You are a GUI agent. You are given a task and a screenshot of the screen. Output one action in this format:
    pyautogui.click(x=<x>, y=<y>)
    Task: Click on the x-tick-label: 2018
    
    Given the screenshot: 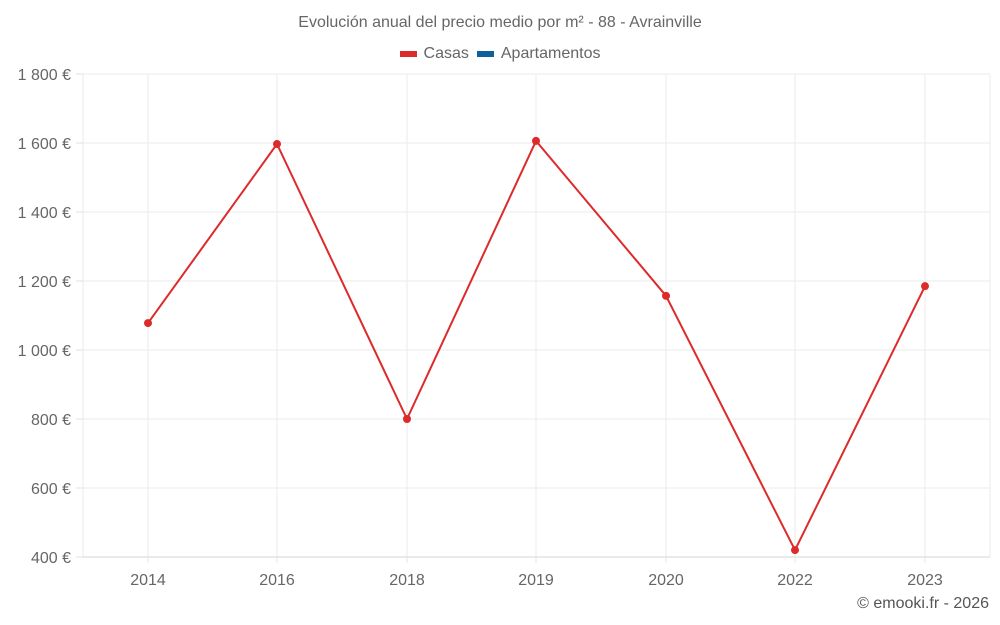 What is the action you would take?
    pyautogui.click(x=407, y=580)
    